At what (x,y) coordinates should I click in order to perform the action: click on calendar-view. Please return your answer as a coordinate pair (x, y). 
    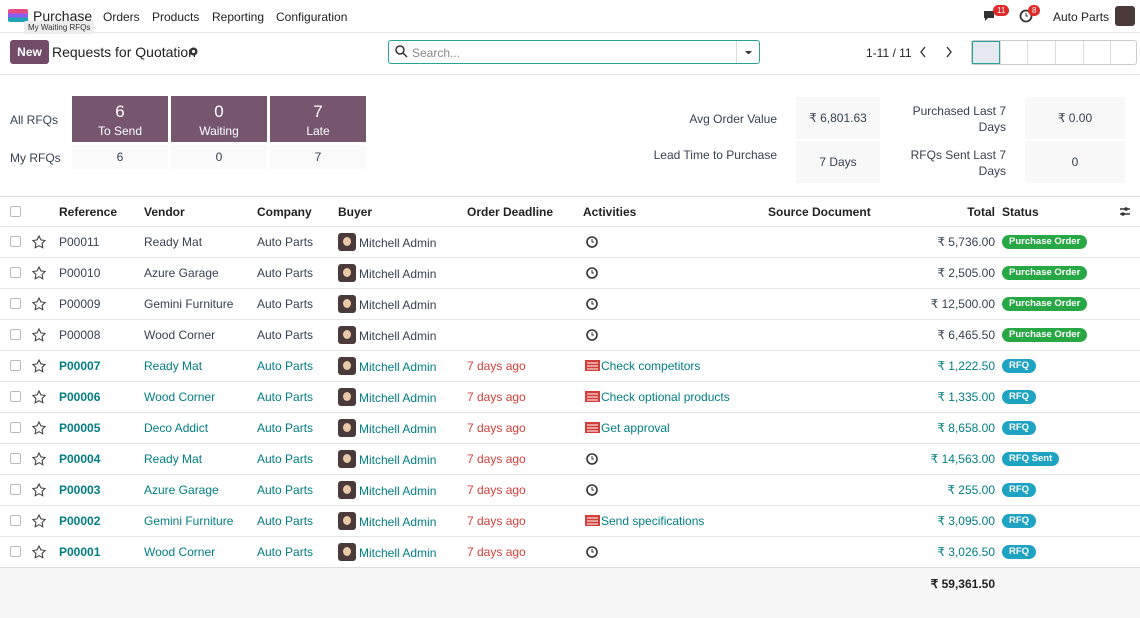
    Looking at the image, I should click on (1096, 52).